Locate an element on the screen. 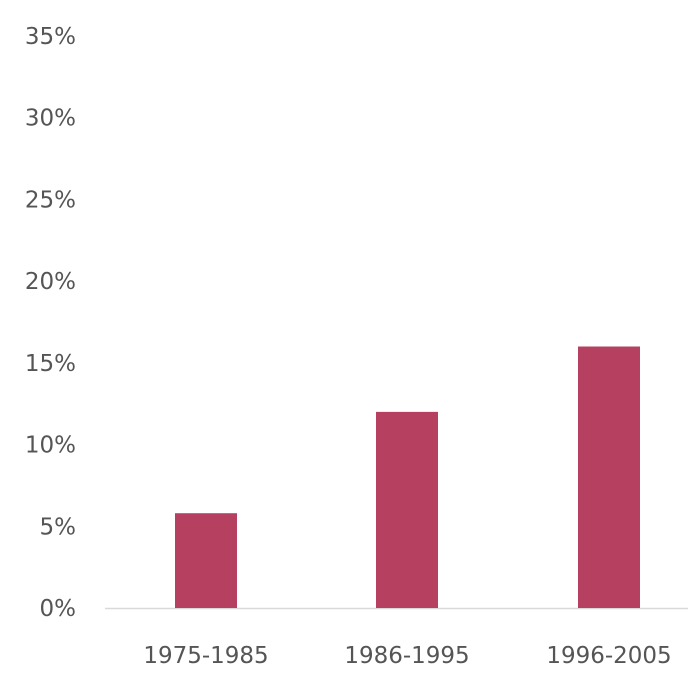  y-tick-label: 30% is located at coordinates (50, 119).